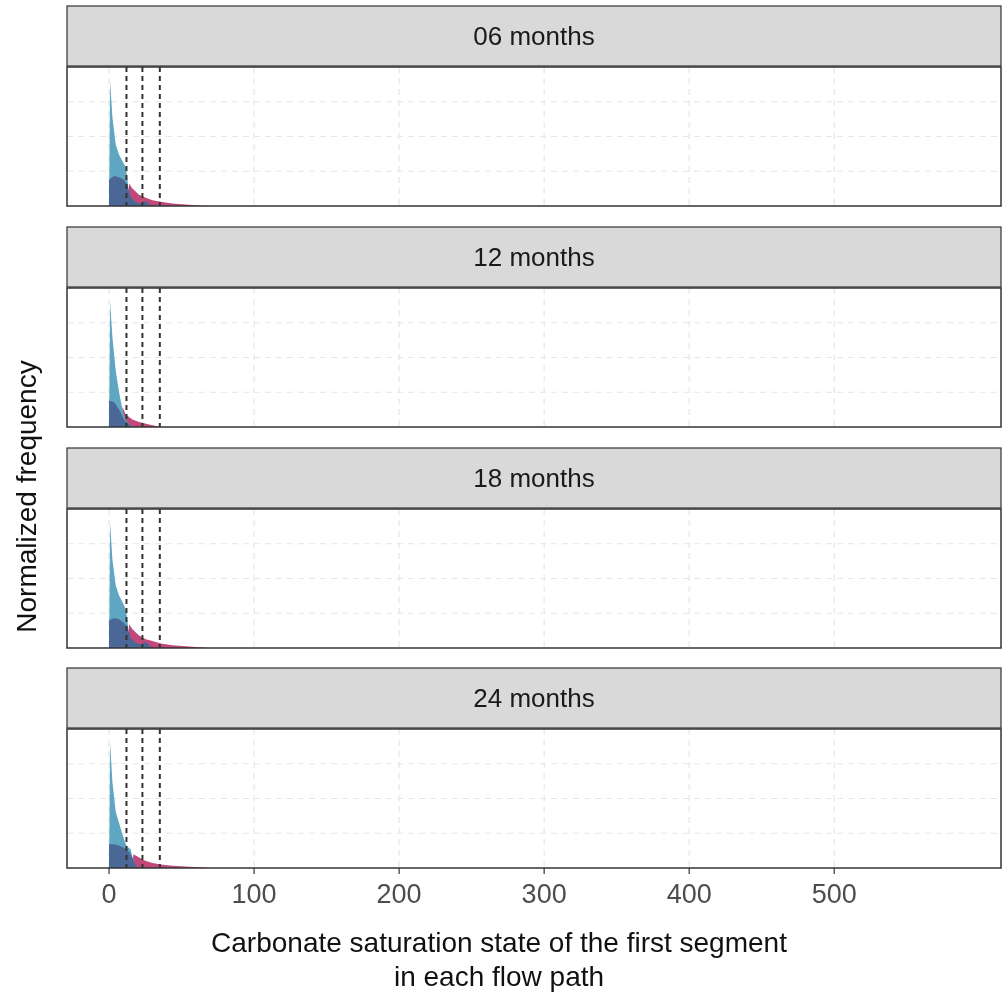  Describe the element at coordinates (534, 257) in the screenshot. I see `chart-title: 12 months` at that location.